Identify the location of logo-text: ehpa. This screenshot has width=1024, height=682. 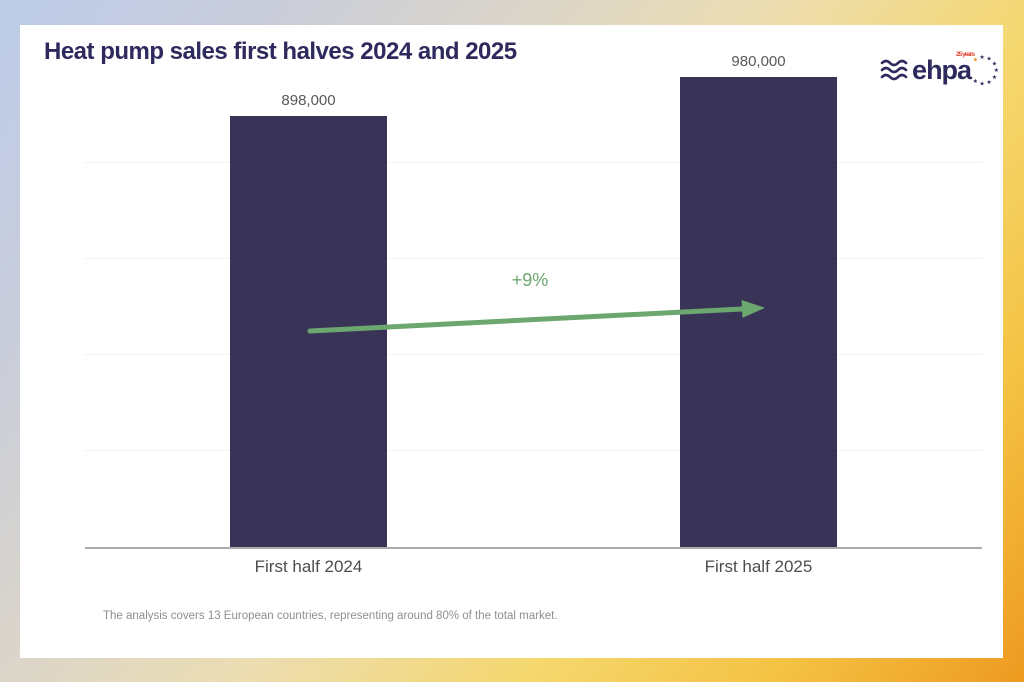
(942, 69).